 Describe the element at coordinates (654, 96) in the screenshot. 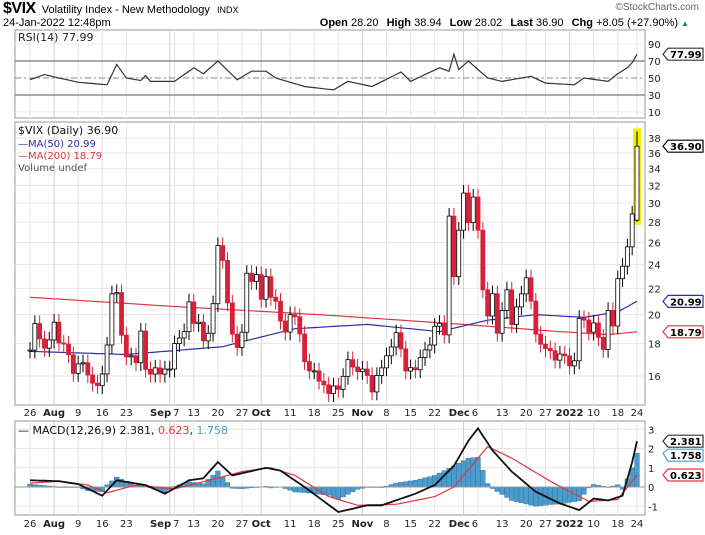

I see `rsi-tick-label: 30` at that location.